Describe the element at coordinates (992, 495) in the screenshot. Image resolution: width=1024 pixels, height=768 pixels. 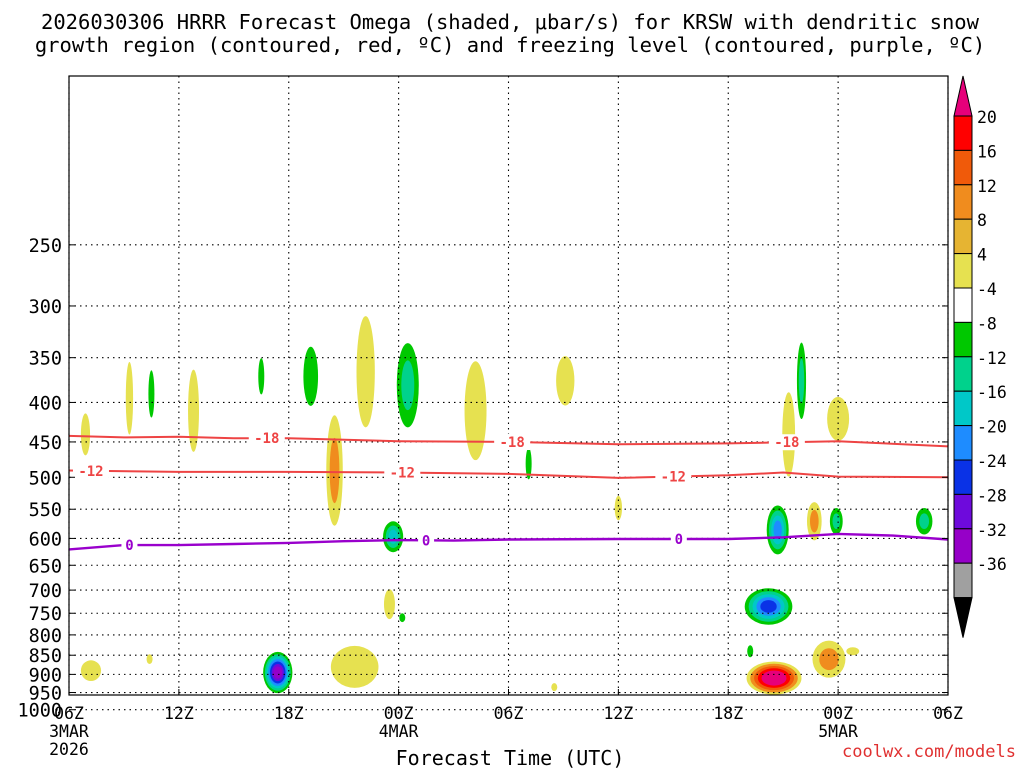
I see `colorbar-label: -28` at that location.